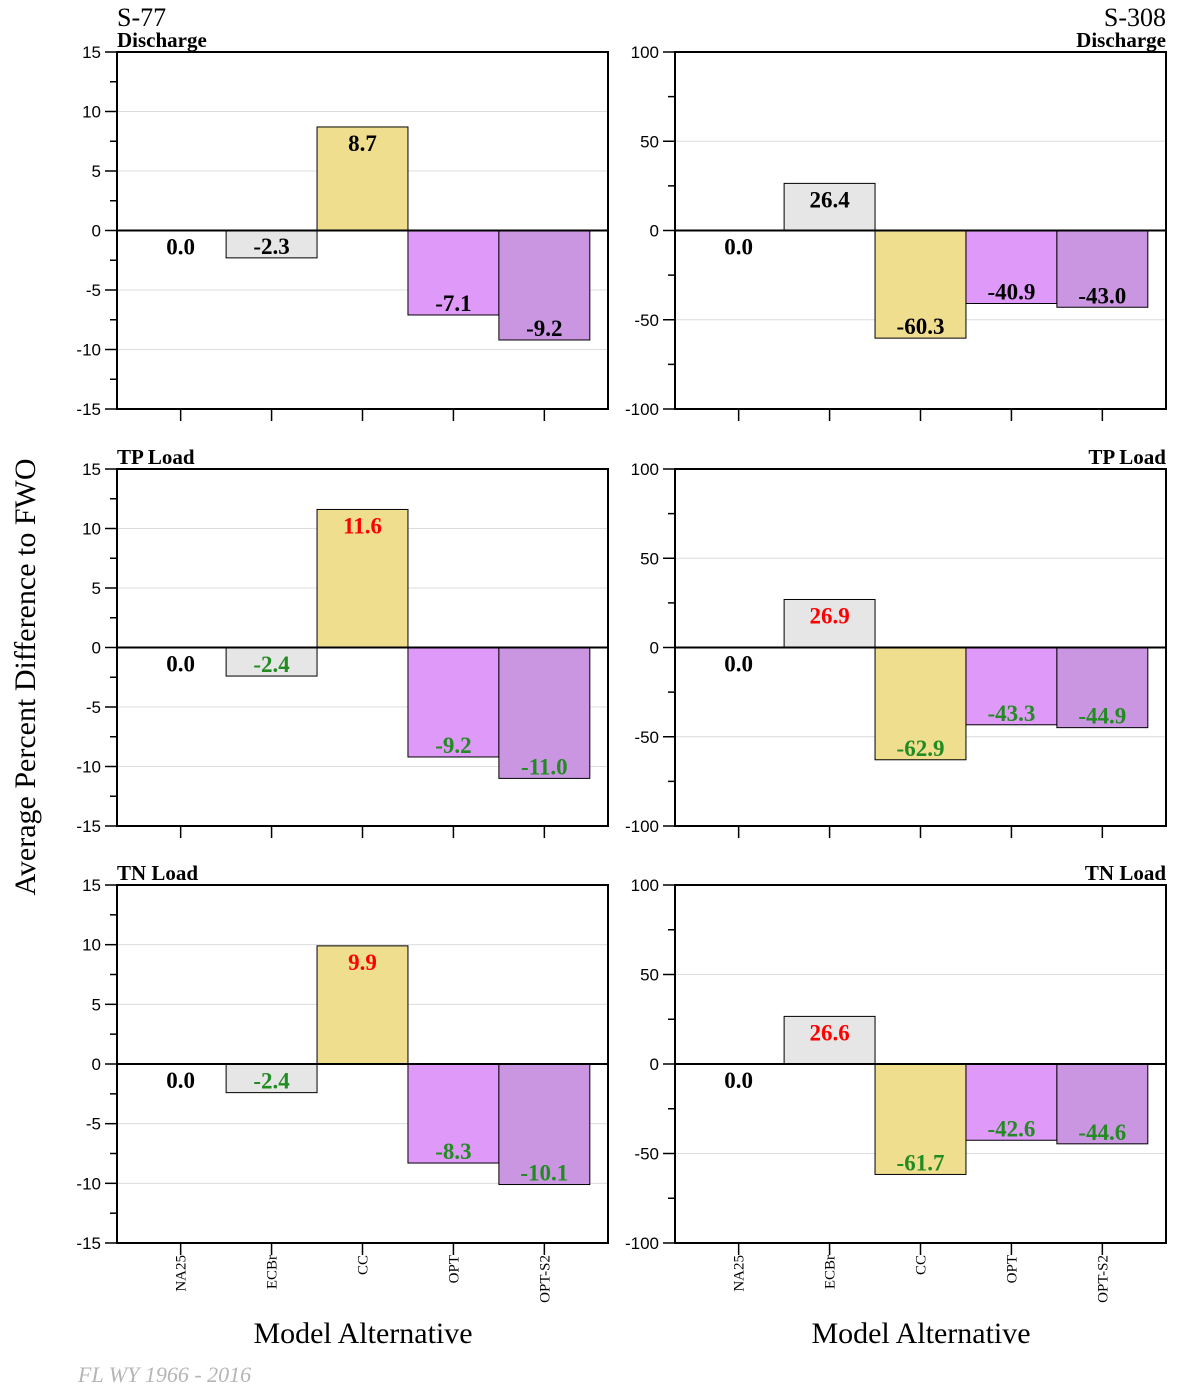 The width and height of the screenshot is (1200, 1400). I want to click on value-label-cc: -62.9, so click(921, 748).